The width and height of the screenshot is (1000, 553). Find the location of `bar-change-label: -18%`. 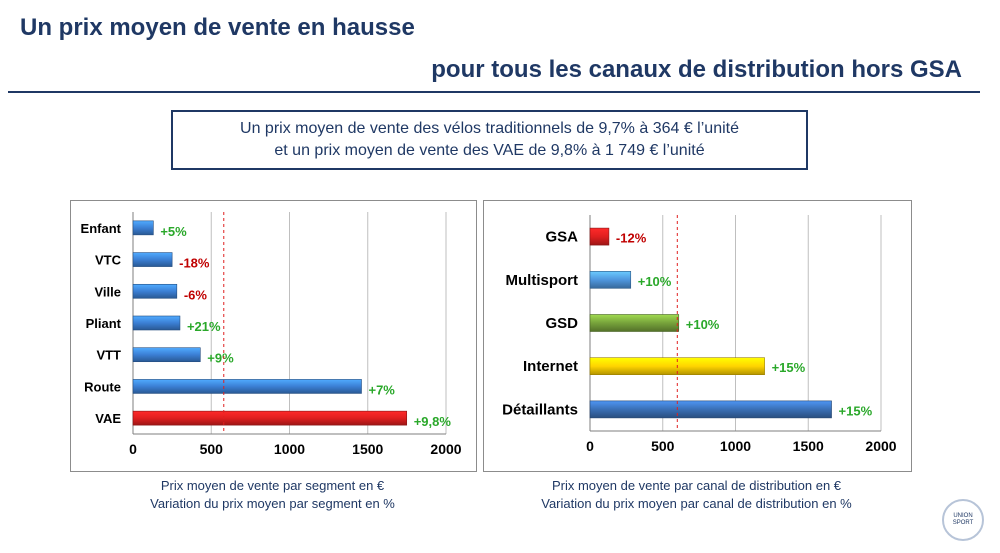

bar-change-label: -18% is located at coordinates (194, 263).